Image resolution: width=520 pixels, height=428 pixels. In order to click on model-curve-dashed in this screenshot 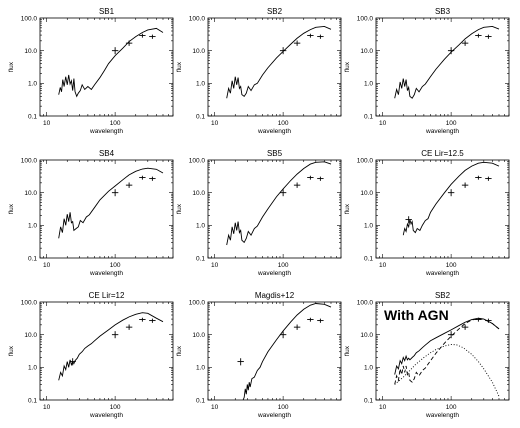, I will do `click(447, 351)`.